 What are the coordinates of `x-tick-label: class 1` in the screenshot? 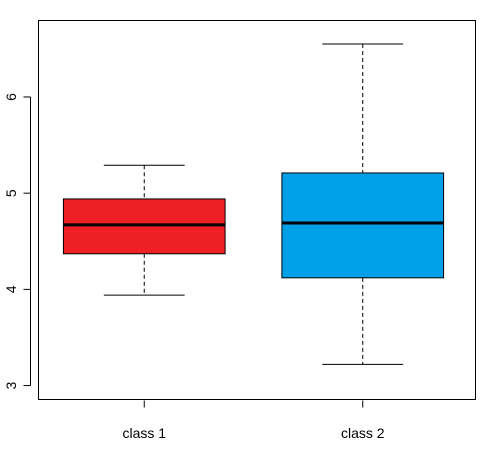 It's located at (144, 433).